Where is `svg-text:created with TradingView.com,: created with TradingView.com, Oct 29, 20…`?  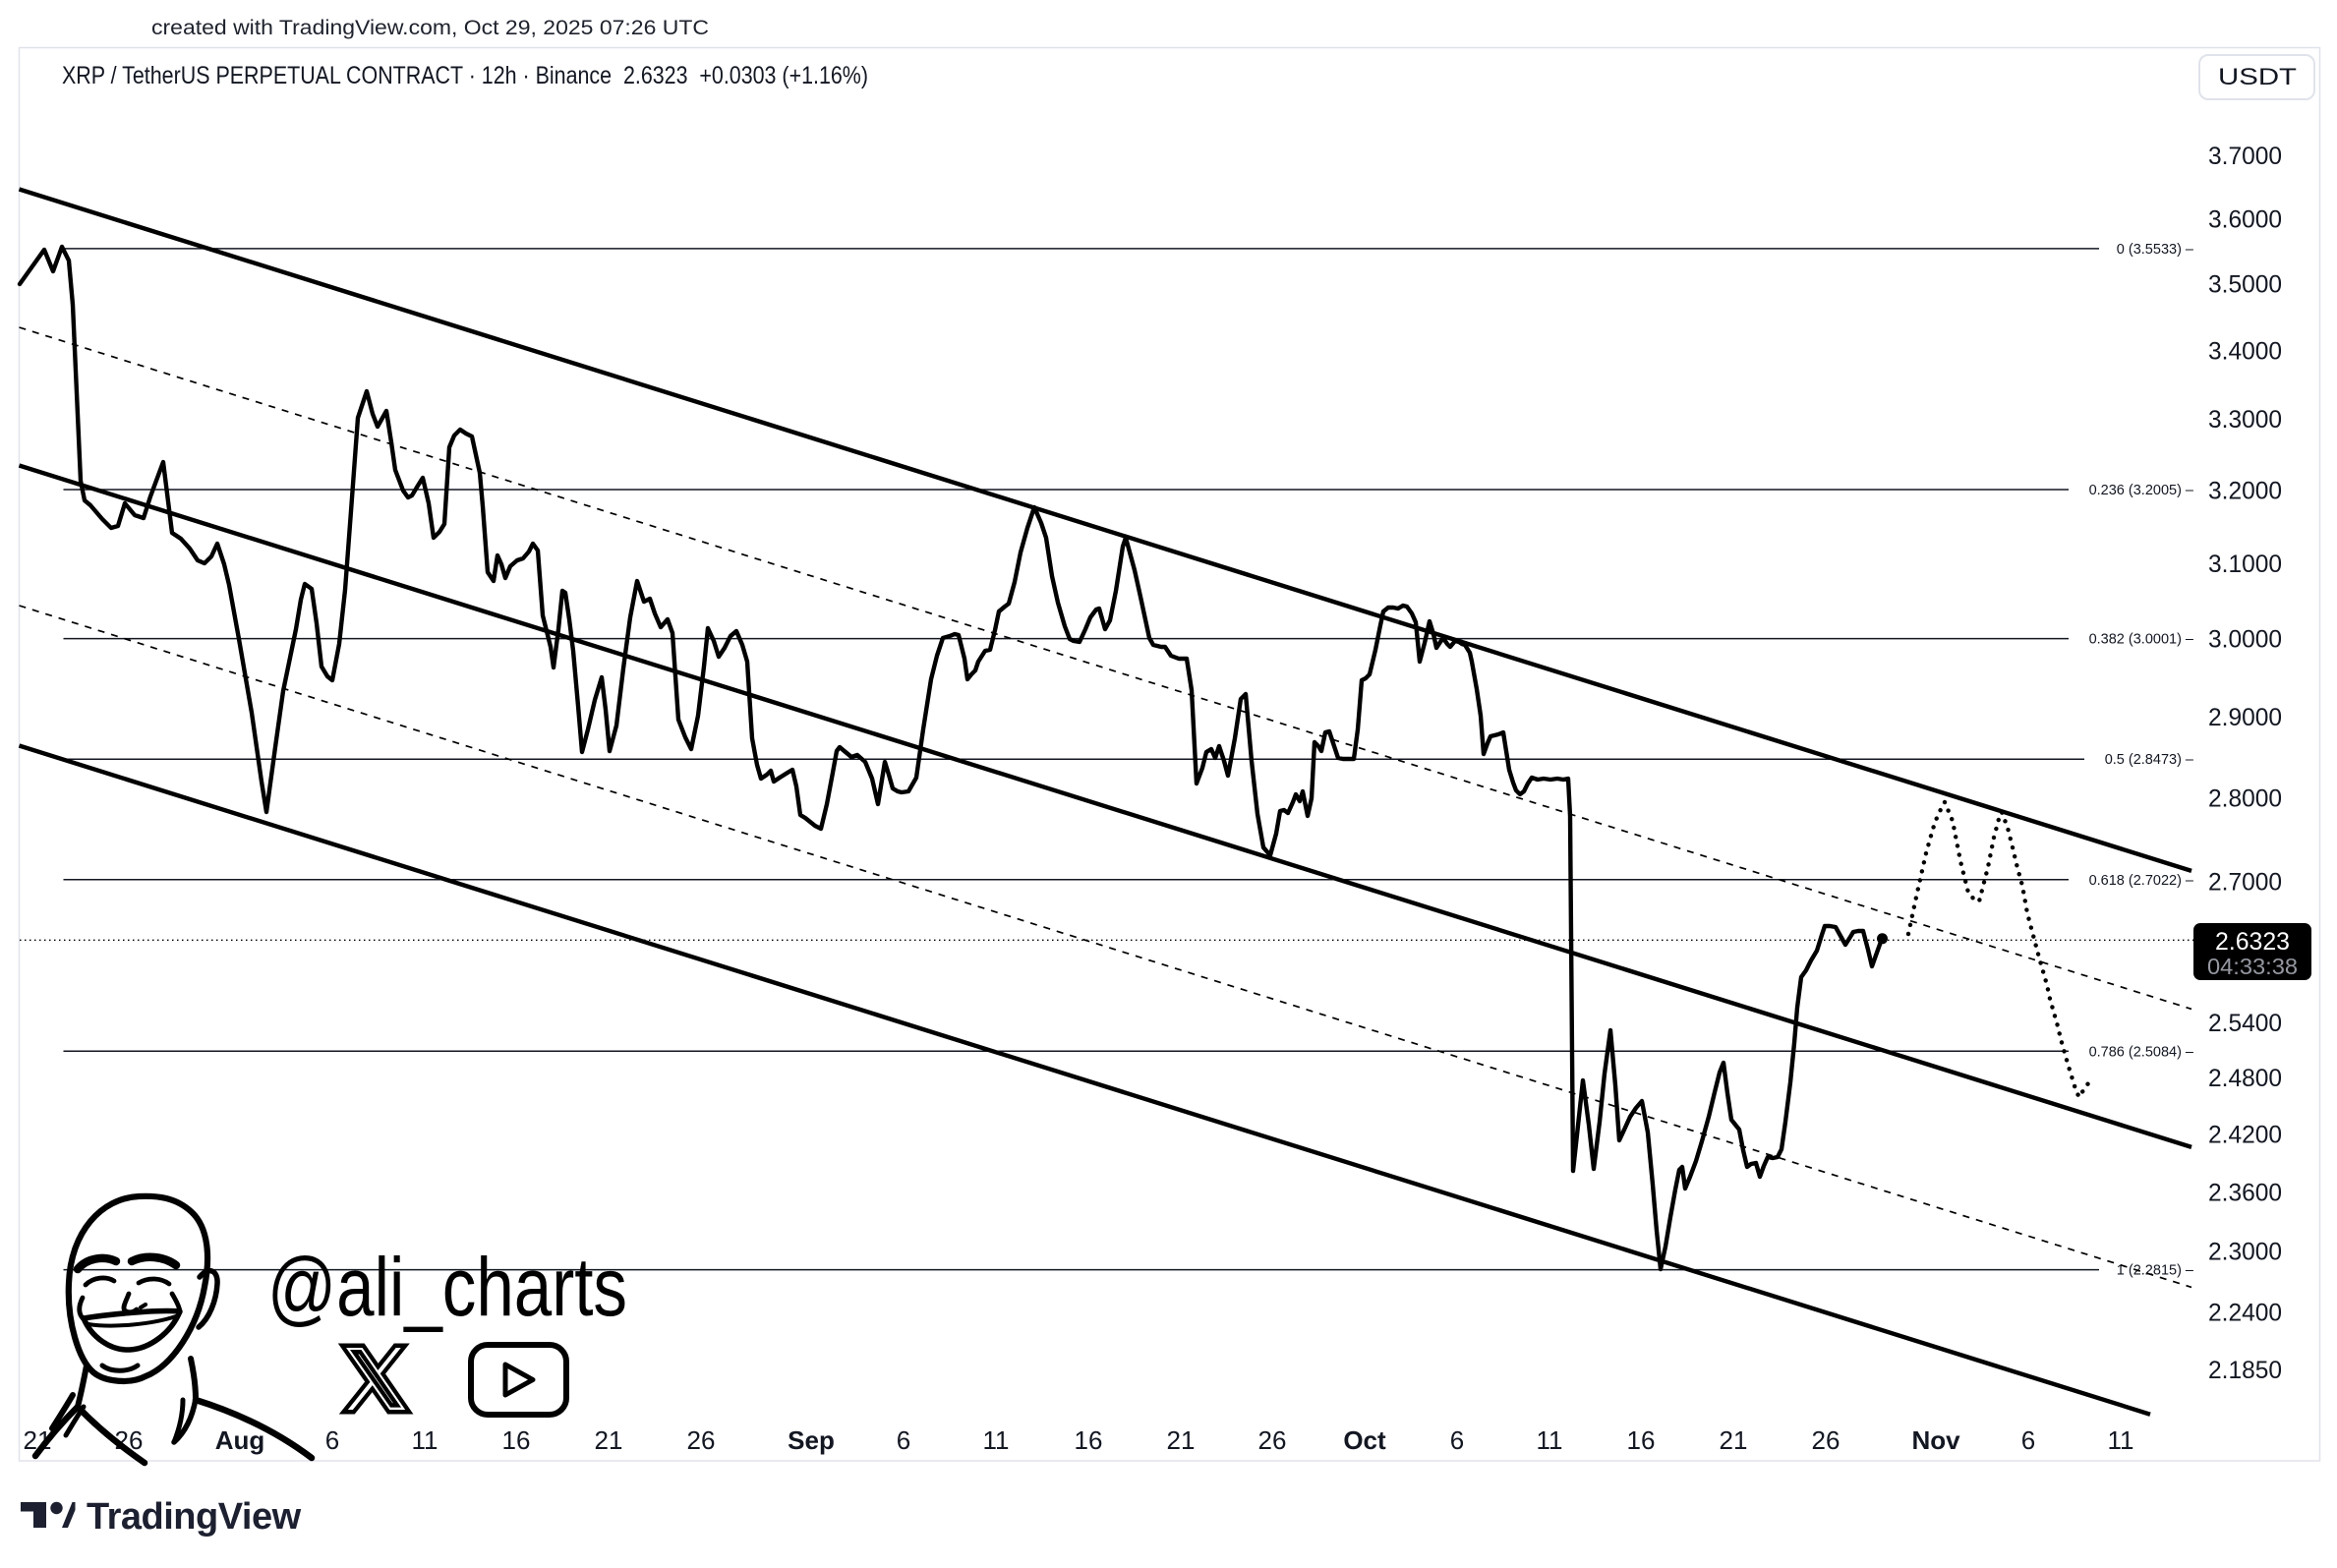
svg-text:created with TradingView.com,: created with TradingView.com, Oct 29, 20… is located at coordinates (430, 28).